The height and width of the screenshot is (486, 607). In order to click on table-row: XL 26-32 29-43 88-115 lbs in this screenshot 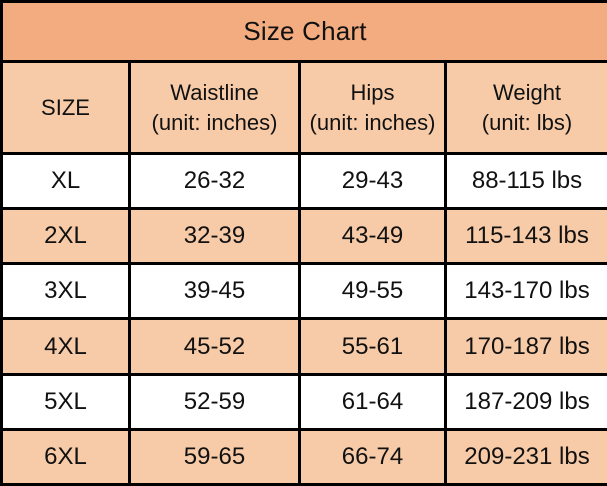, I will do `click(303, 181)`.